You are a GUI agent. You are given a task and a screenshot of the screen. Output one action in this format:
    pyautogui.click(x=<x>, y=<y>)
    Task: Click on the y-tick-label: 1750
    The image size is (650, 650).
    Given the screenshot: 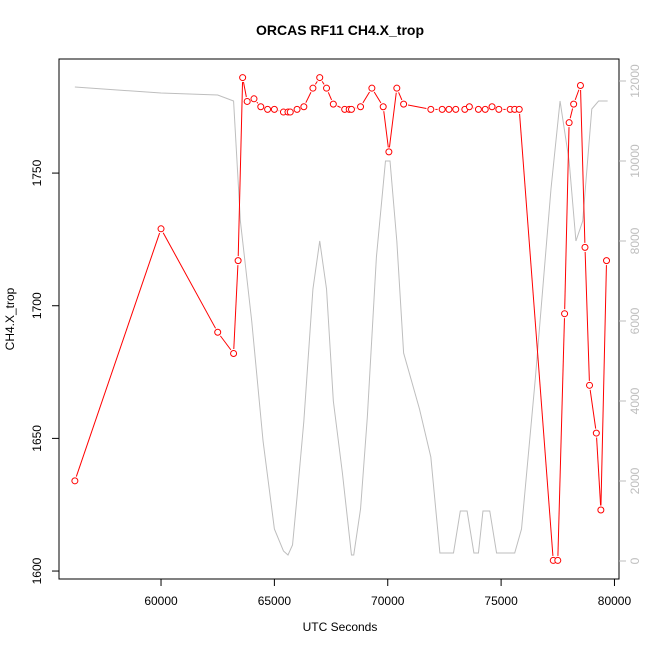 What is the action you would take?
    pyautogui.click(x=37, y=172)
    